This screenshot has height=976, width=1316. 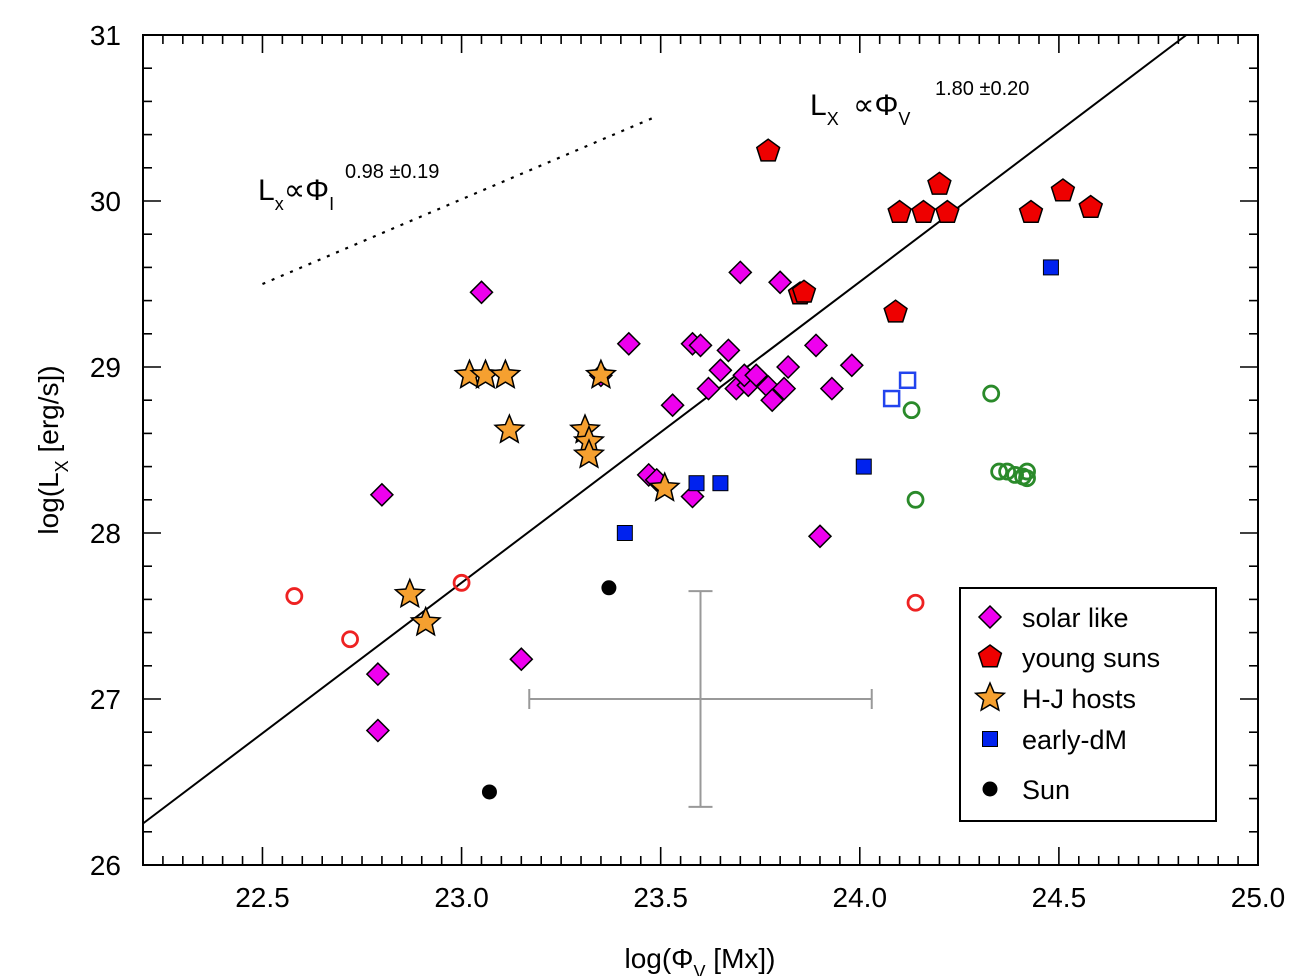 What do you see at coordinates (982, 89) in the screenshot?
I see `fit-solid-exponent: 1.80 ±0.20` at bounding box center [982, 89].